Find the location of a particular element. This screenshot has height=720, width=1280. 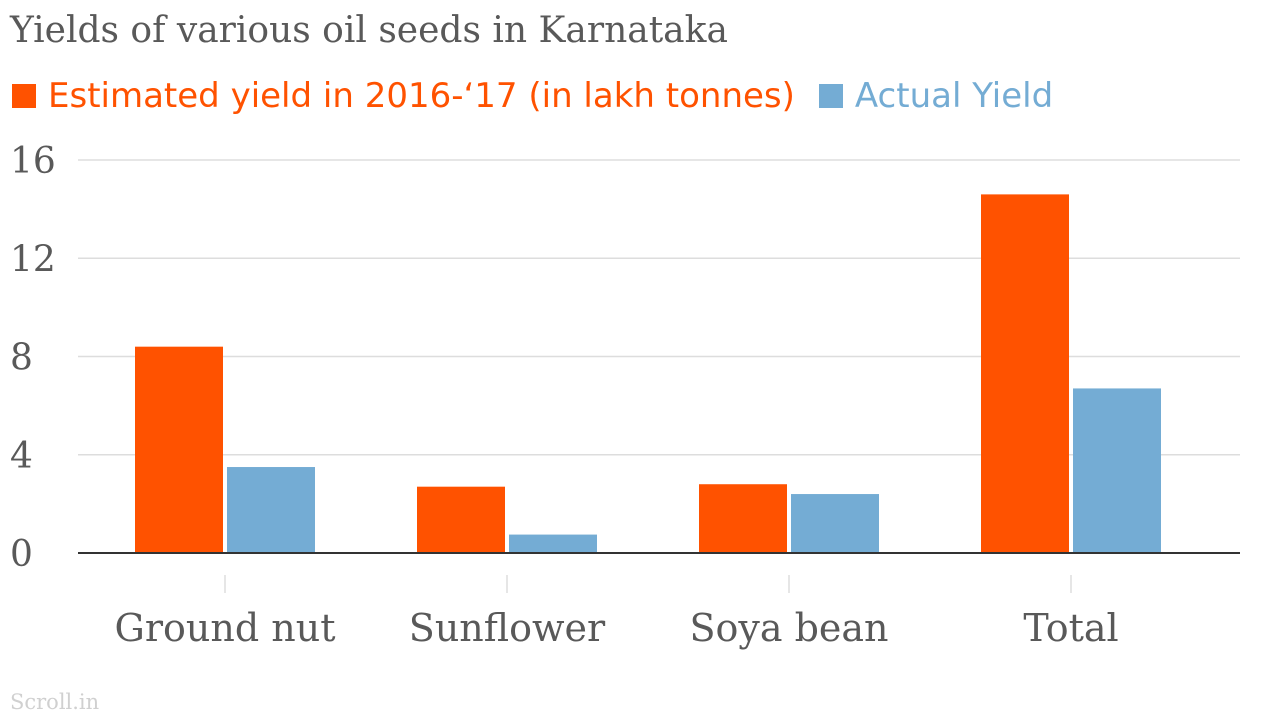

x-axis: Ground nut Sunflower Soya bean Total is located at coordinates (659, 601).